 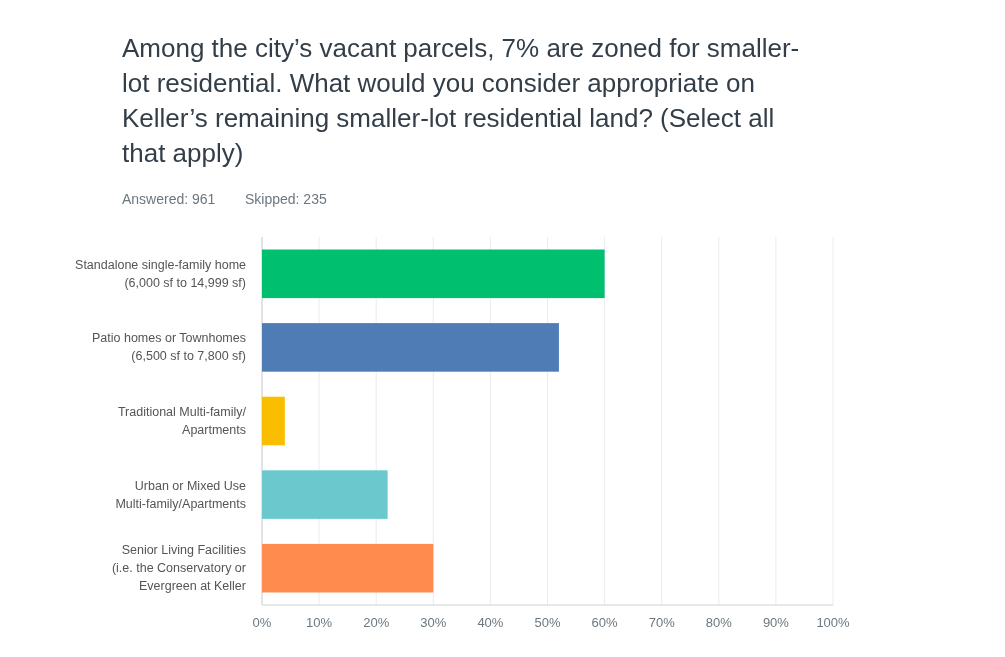 I want to click on y-tick-label: Standalone single-family home (6,000 sf to 14,999 sf), so click(x=161, y=273).